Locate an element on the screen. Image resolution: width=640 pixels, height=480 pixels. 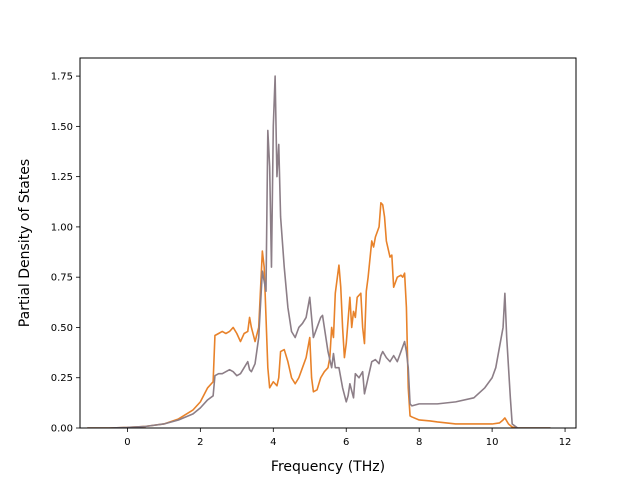
y-tick-label: 1.75 is located at coordinates (62, 77).